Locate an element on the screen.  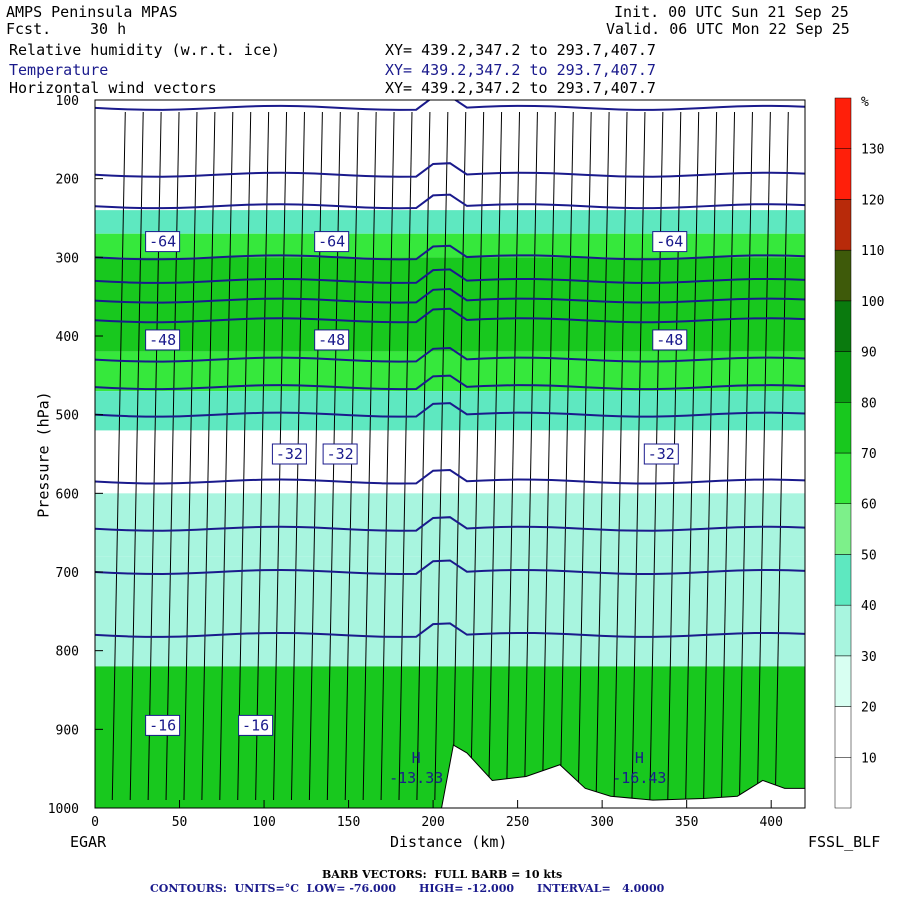
colorbar: 10 20 30 40 50 60 70 80 90 100 110 120 130% is located at coordinates (859, 452).